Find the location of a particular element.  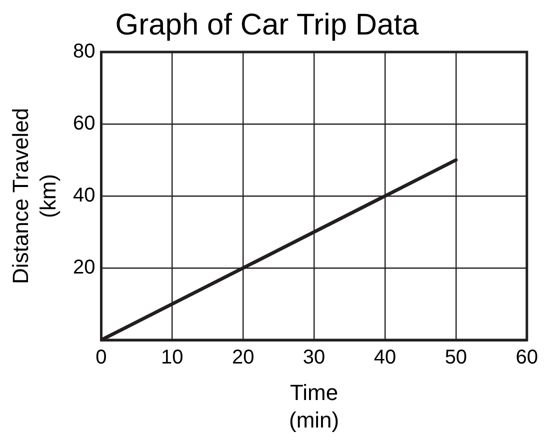

x-tick-label: 10 is located at coordinates (172, 357).